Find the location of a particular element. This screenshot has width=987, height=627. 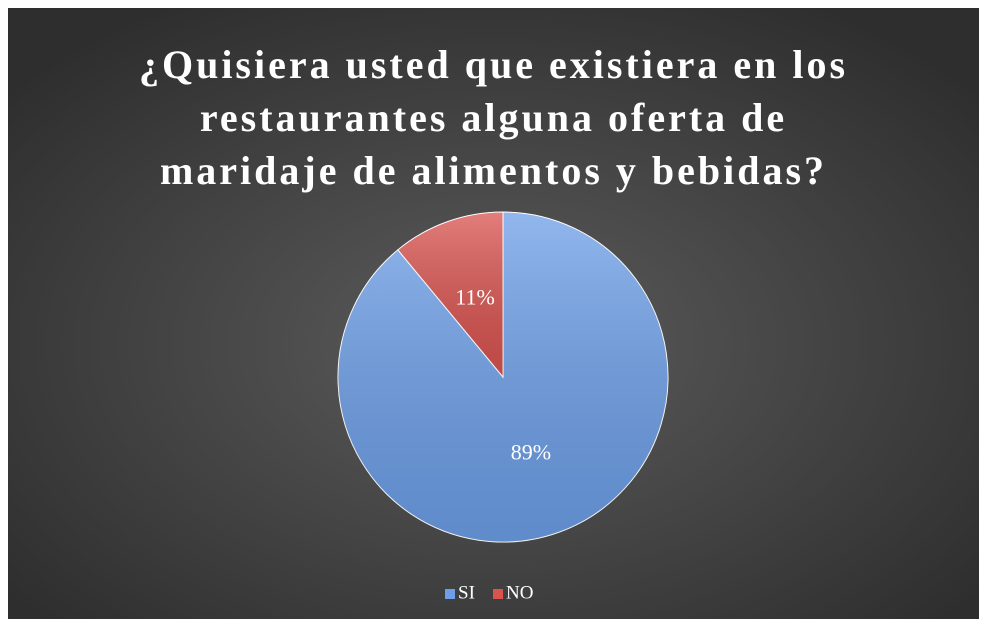

legend-label: SI is located at coordinates (466, 592).